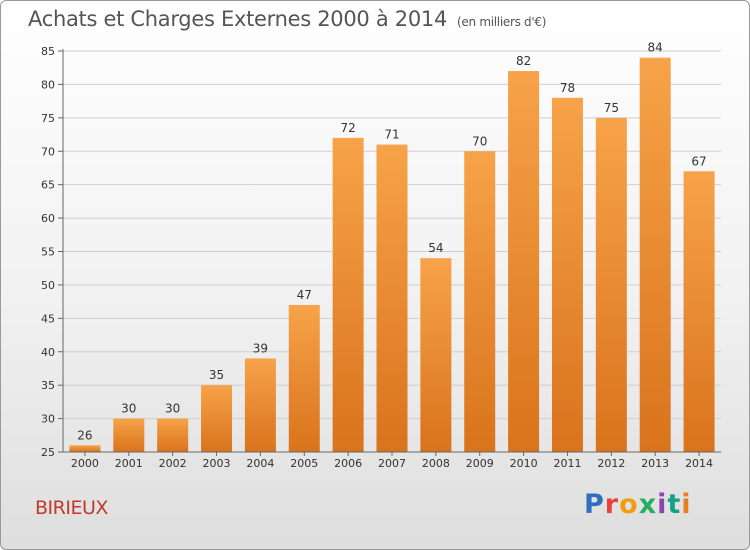 Image resolution: width=750 pixels, height=550 pixels. I want to click on value-label: 70, so click(479, 141).